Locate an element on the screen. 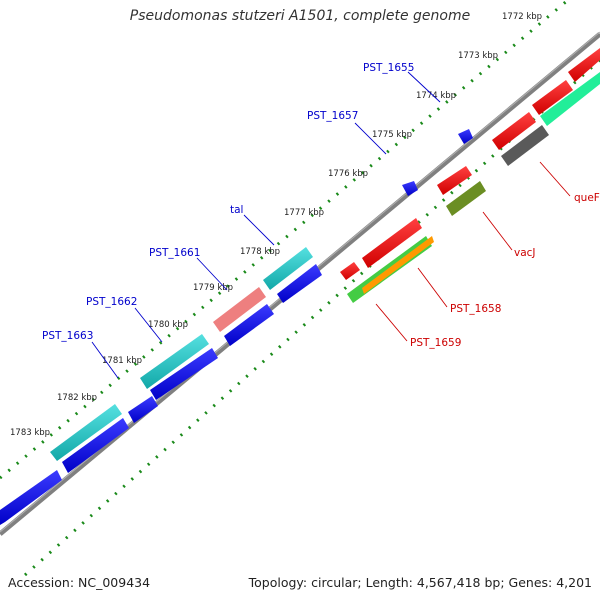  tick-label: 1783 kbp is located at coordinates (30, 433).